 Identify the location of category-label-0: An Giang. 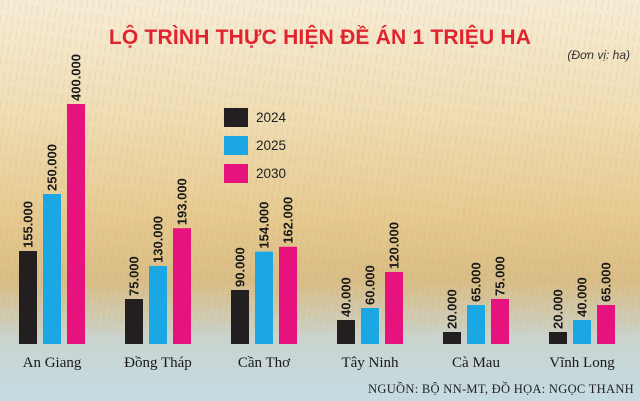
(52, 363).